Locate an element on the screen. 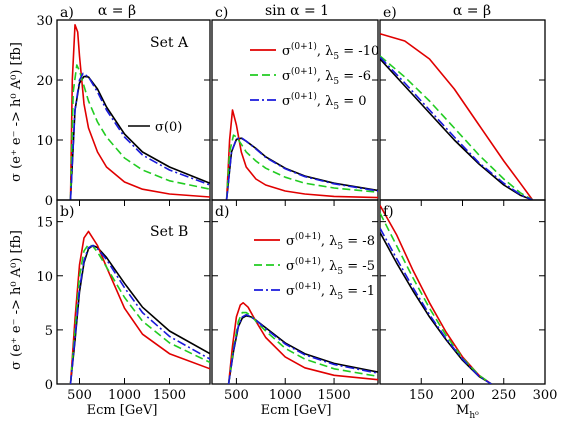 The image size is (563, 421). y-axis-label-top: σ (e⁺ e⁻ -> h⁰ A⁰) [fb] is located at coordinates (16, 112).